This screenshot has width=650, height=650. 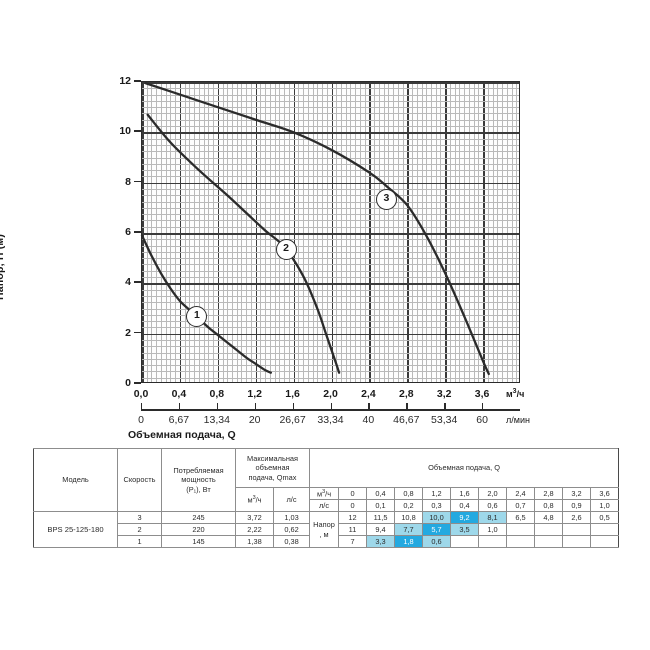 I want to click on head-0-9: 0,5, so click(x=605, y=517).